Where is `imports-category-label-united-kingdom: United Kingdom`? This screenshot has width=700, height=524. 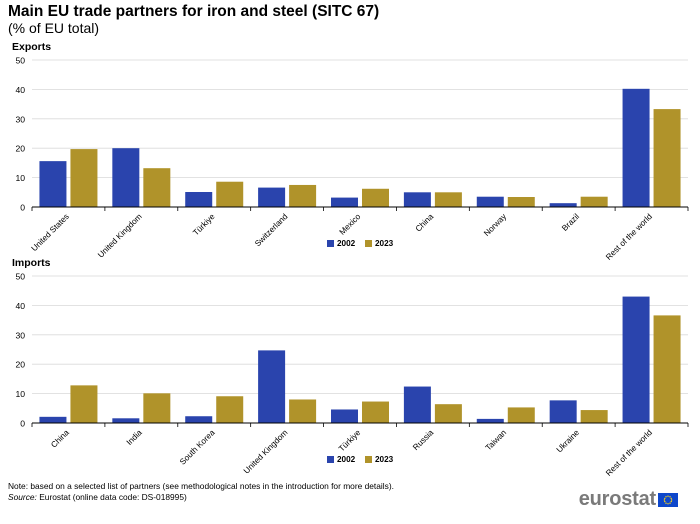 imports-category-label-united-kingdom: United Kingdom is located at coordinates (266, 452).